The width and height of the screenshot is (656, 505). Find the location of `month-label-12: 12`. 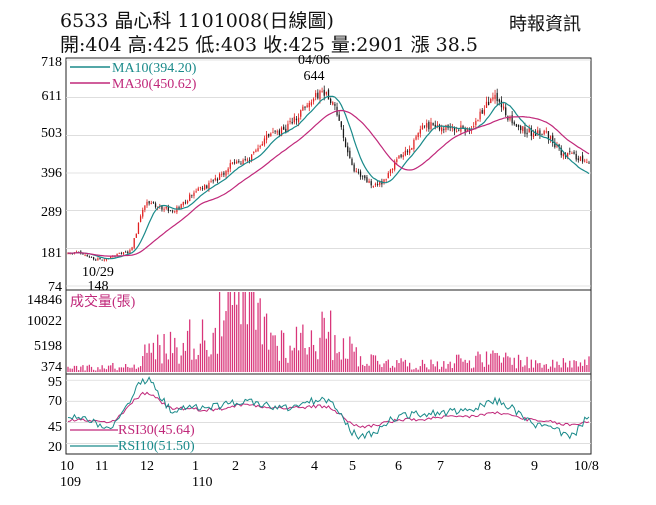

month-label-12: 12 is located at coordinates (147, 466).